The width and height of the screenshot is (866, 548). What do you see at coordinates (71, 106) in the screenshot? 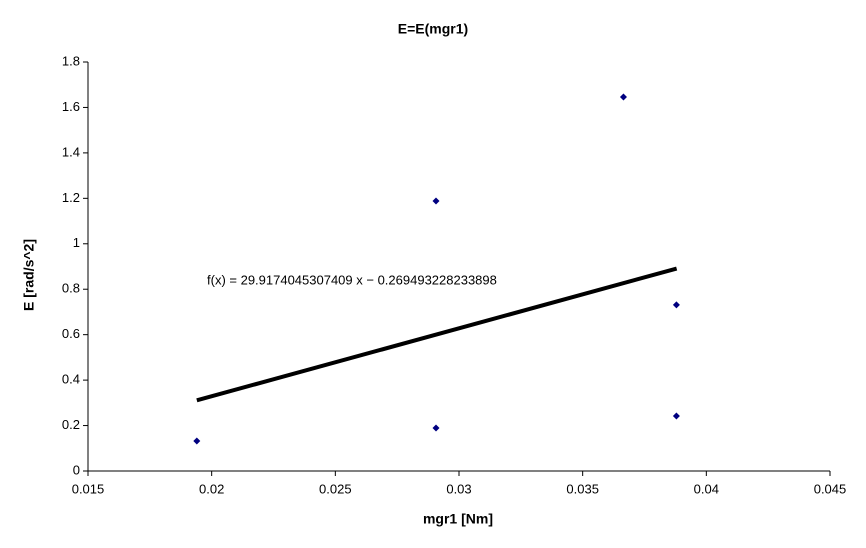
I see `y-tick-label: 1.6` at bounding box center [71, 106].